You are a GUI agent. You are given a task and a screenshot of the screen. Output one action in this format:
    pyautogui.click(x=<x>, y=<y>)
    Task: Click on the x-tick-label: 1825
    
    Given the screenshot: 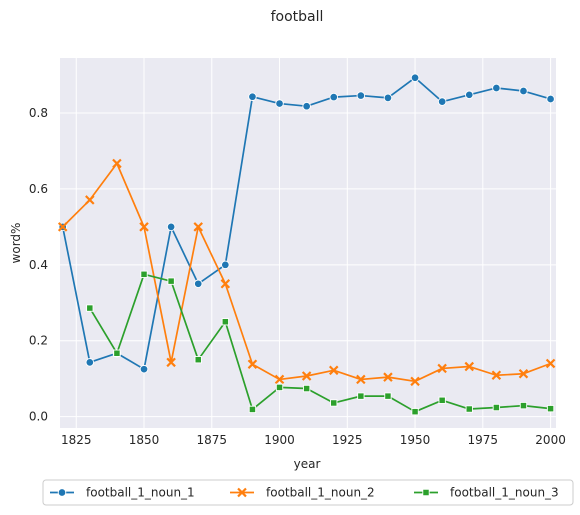 What is the action you would take?
    pyautogui.click(x=76, y=440)
    